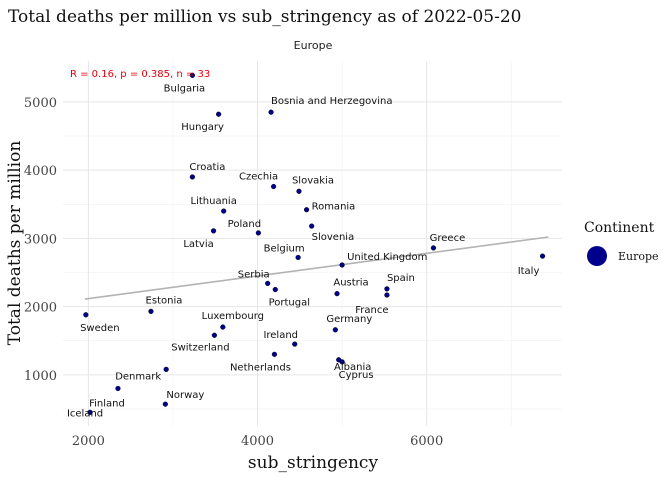  What do you see at coordinates (224, 211) in the screenshot?
I see `point-lithuania` at bounding box center [224, 211].